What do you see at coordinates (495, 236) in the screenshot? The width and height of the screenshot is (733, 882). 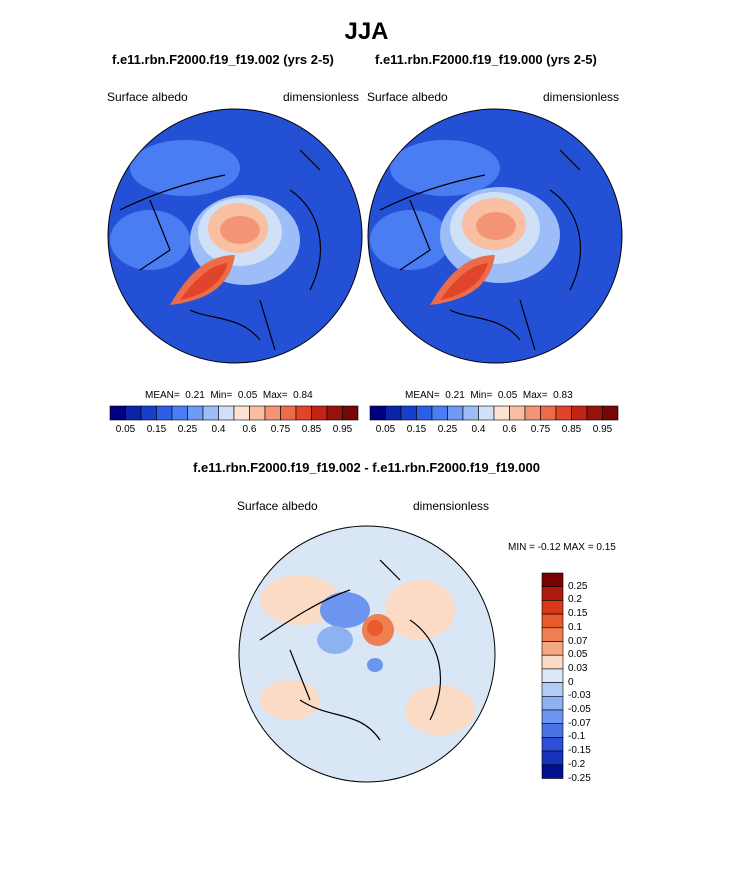 I see `panel-2-map` at bounding box center [495, 236].